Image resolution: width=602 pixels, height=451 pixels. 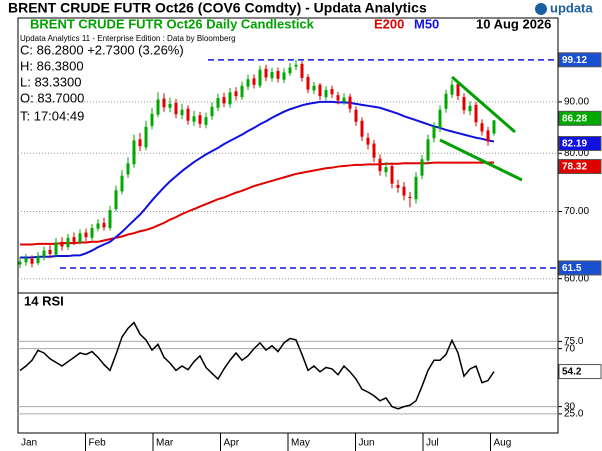 I want to click on x-tick-label: Jan, so click(x=29, y=443).